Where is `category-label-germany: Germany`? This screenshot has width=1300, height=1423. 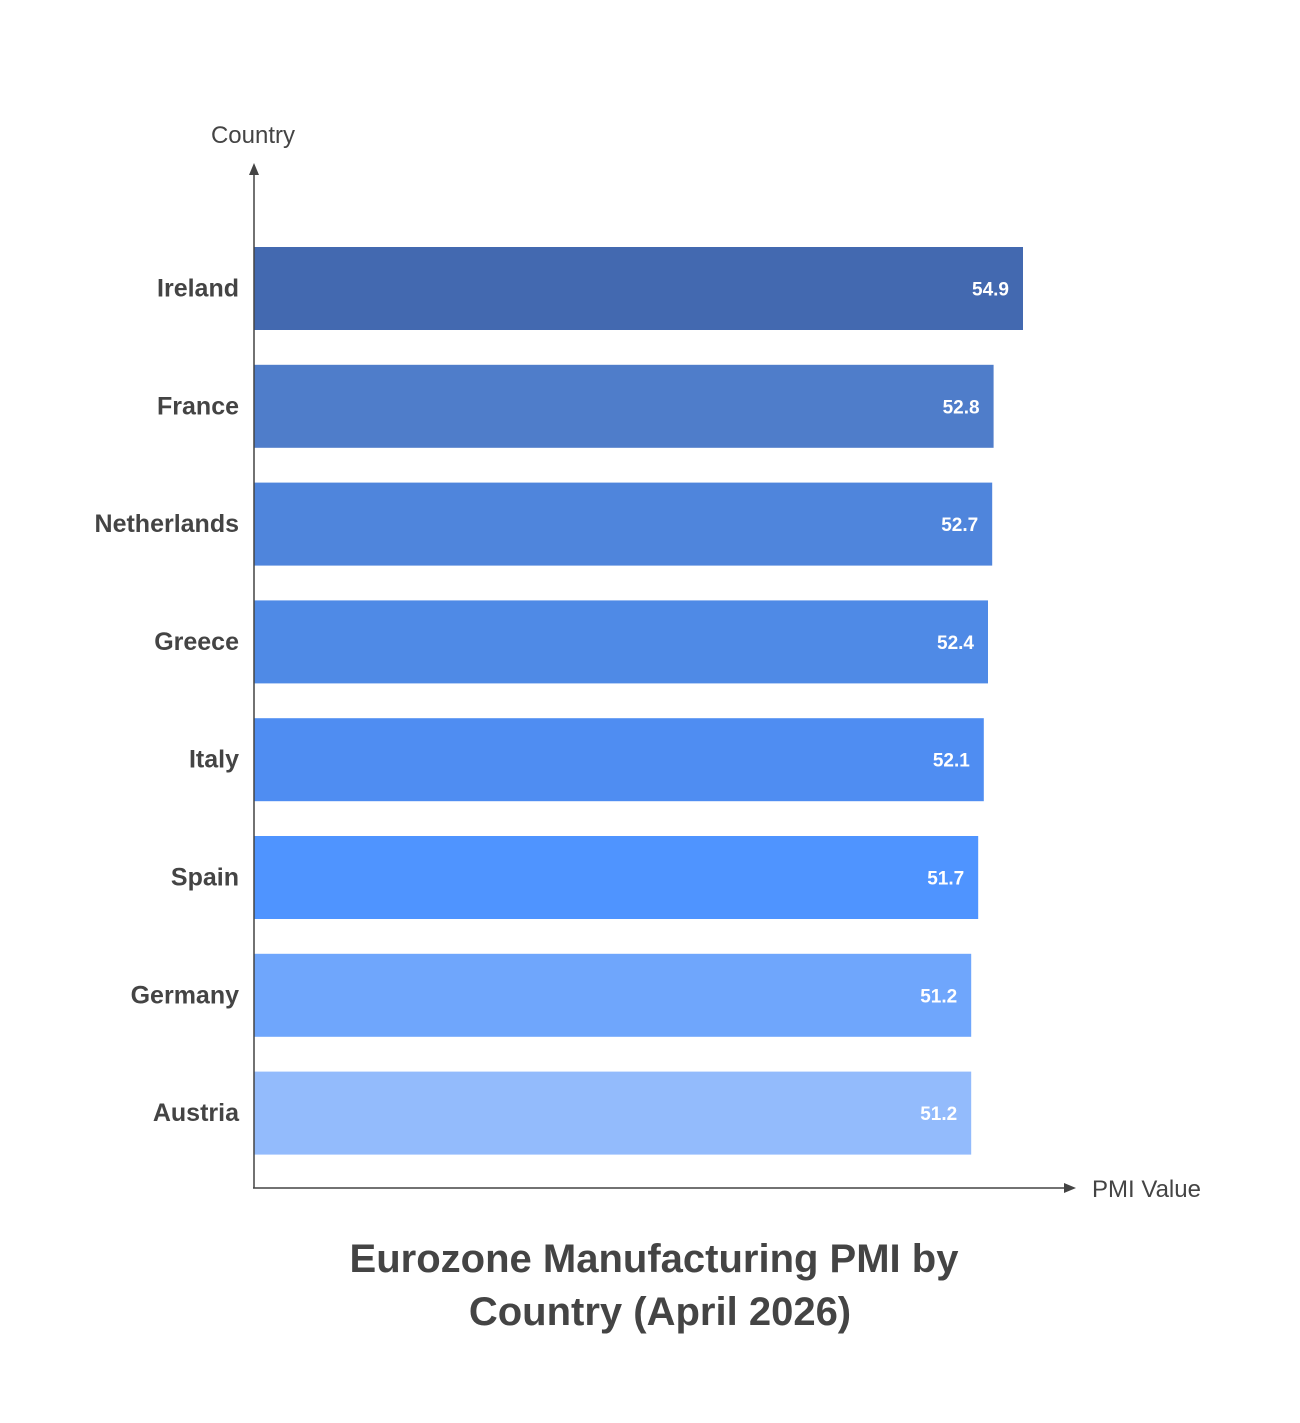 category-label-germany: Germany is located at coordinates (185, 995).